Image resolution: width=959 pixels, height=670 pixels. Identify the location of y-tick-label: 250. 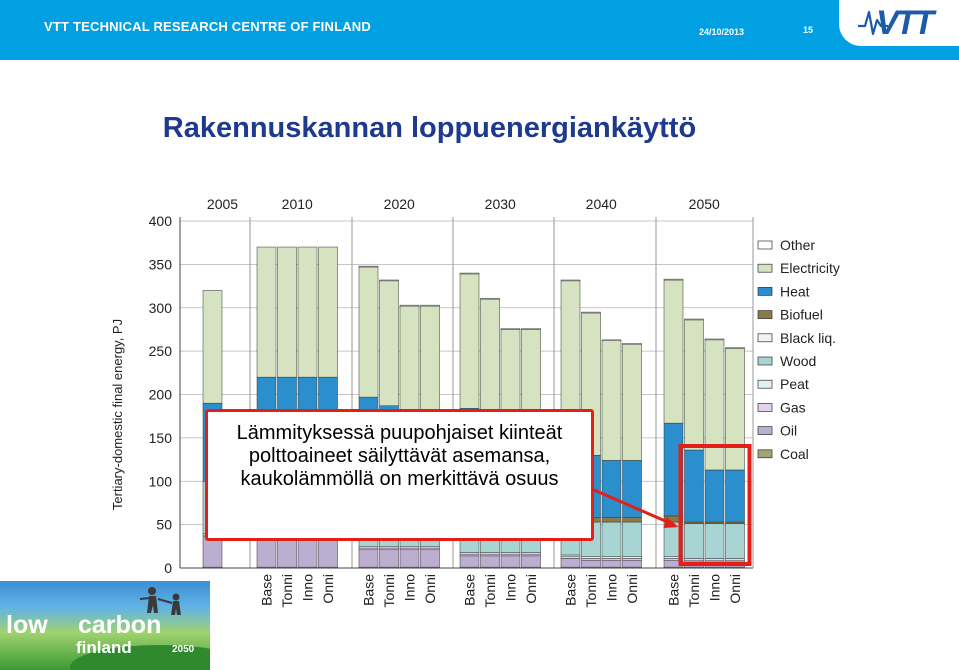
(161, 351).